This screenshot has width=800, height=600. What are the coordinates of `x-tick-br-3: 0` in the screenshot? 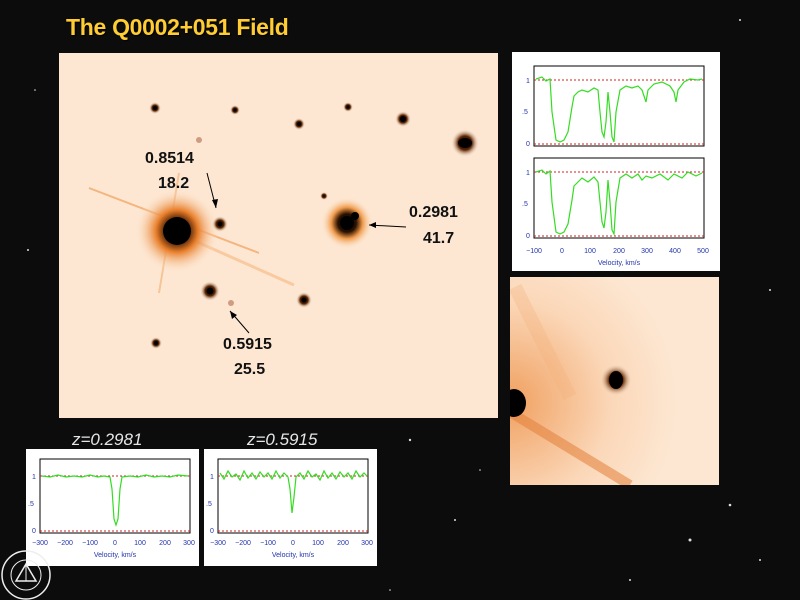 It's located at (293, 543).